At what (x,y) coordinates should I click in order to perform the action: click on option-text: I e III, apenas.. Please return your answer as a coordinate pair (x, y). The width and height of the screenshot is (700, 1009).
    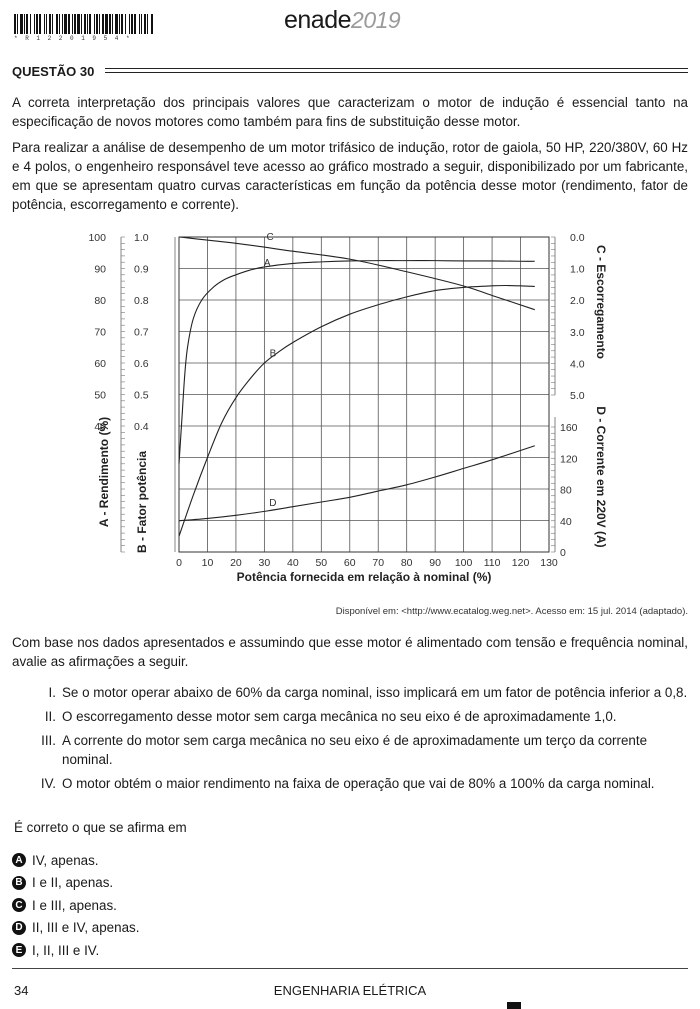
    Looking at the image, I should click on (74, 905).